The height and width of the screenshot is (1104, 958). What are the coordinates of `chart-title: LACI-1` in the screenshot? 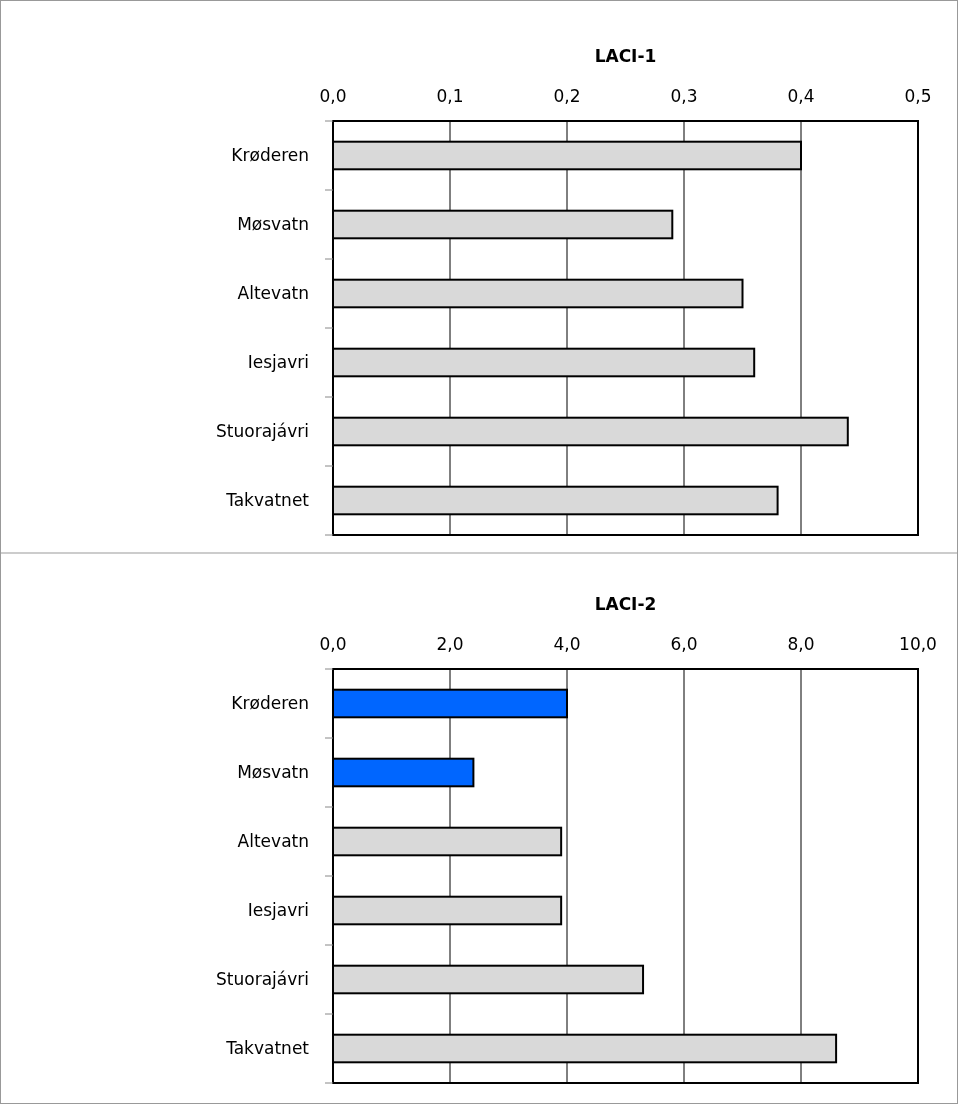 It's located at (625, 56).